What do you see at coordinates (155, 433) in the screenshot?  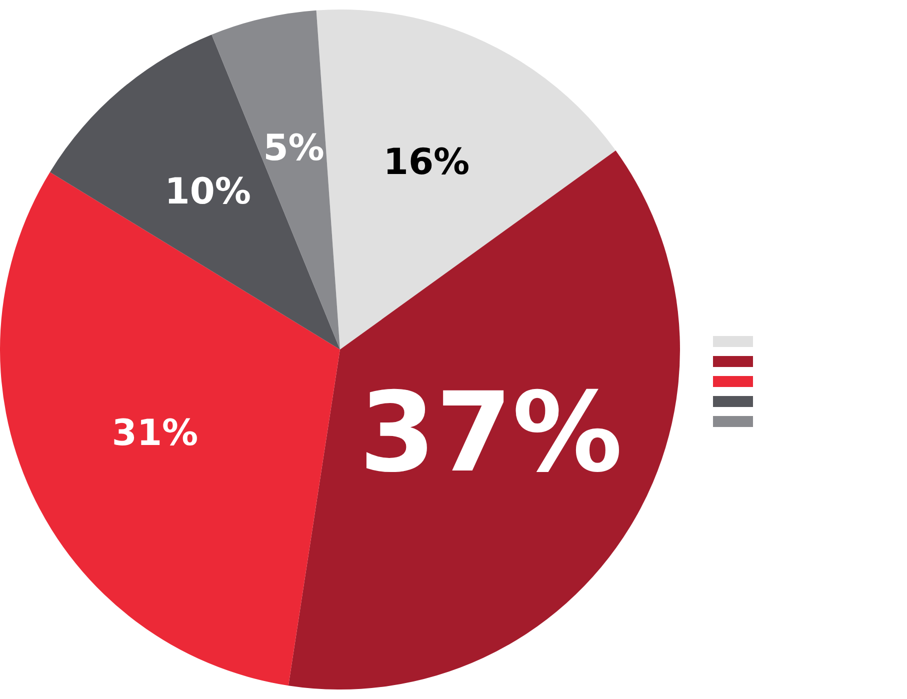 I see `data-label: 31%` at bounding box center [155, 433].